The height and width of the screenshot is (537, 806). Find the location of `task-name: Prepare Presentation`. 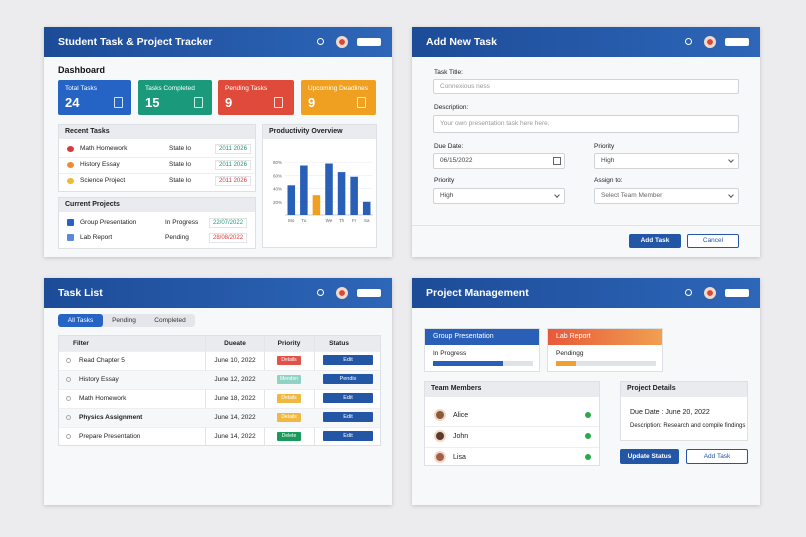

task-name: Prepare Presentation is located at coordinates (110, 436).